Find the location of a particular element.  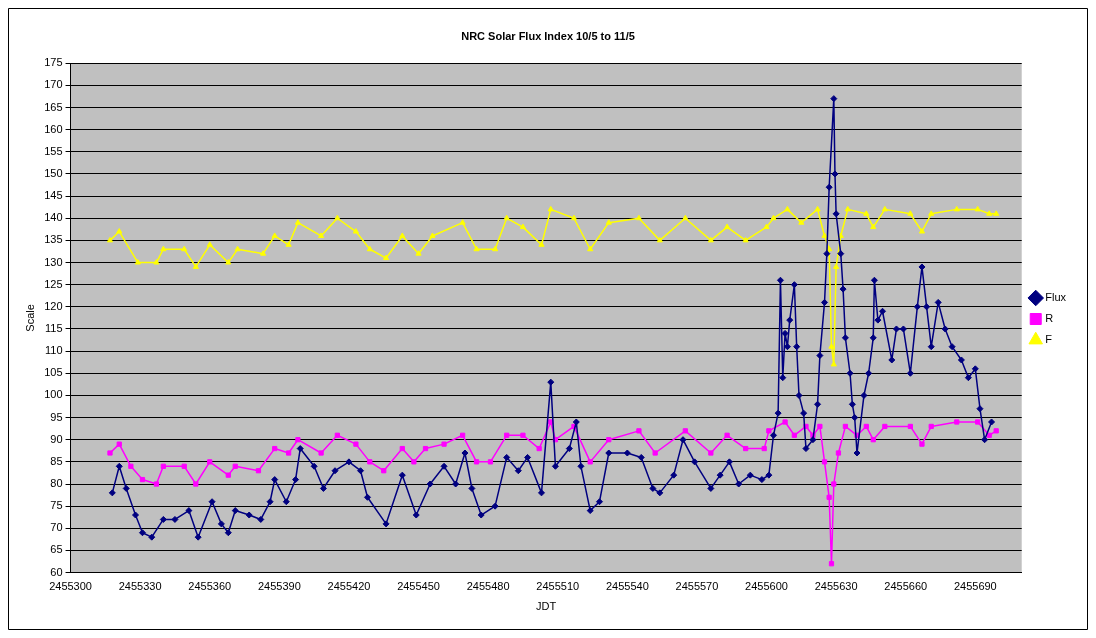

x-tick-label: 2455660 is located at coordinates (906, 586).